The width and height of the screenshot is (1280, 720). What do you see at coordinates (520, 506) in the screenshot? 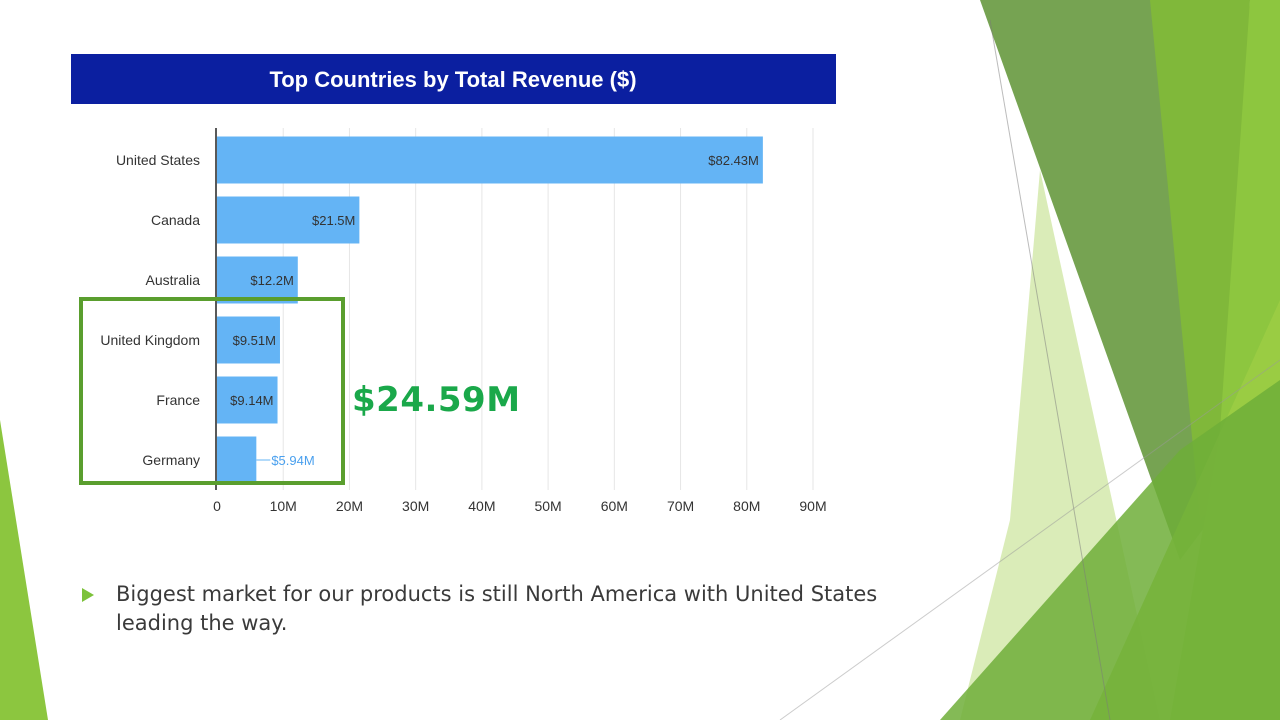
I see `x-axis-ticks: 0 10M 20M 30M 40M 50M 60M 70M 80M 90M` at bounding box center [520, 506].